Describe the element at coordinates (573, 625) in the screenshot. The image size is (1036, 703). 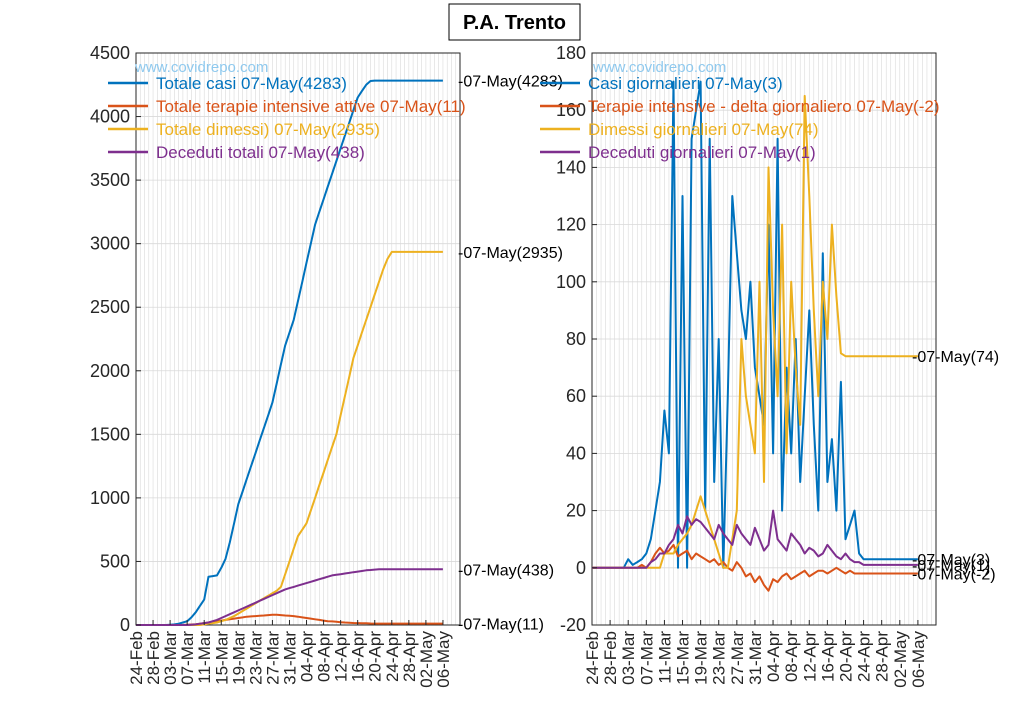
I see `y-tick-label: -20` at that location.